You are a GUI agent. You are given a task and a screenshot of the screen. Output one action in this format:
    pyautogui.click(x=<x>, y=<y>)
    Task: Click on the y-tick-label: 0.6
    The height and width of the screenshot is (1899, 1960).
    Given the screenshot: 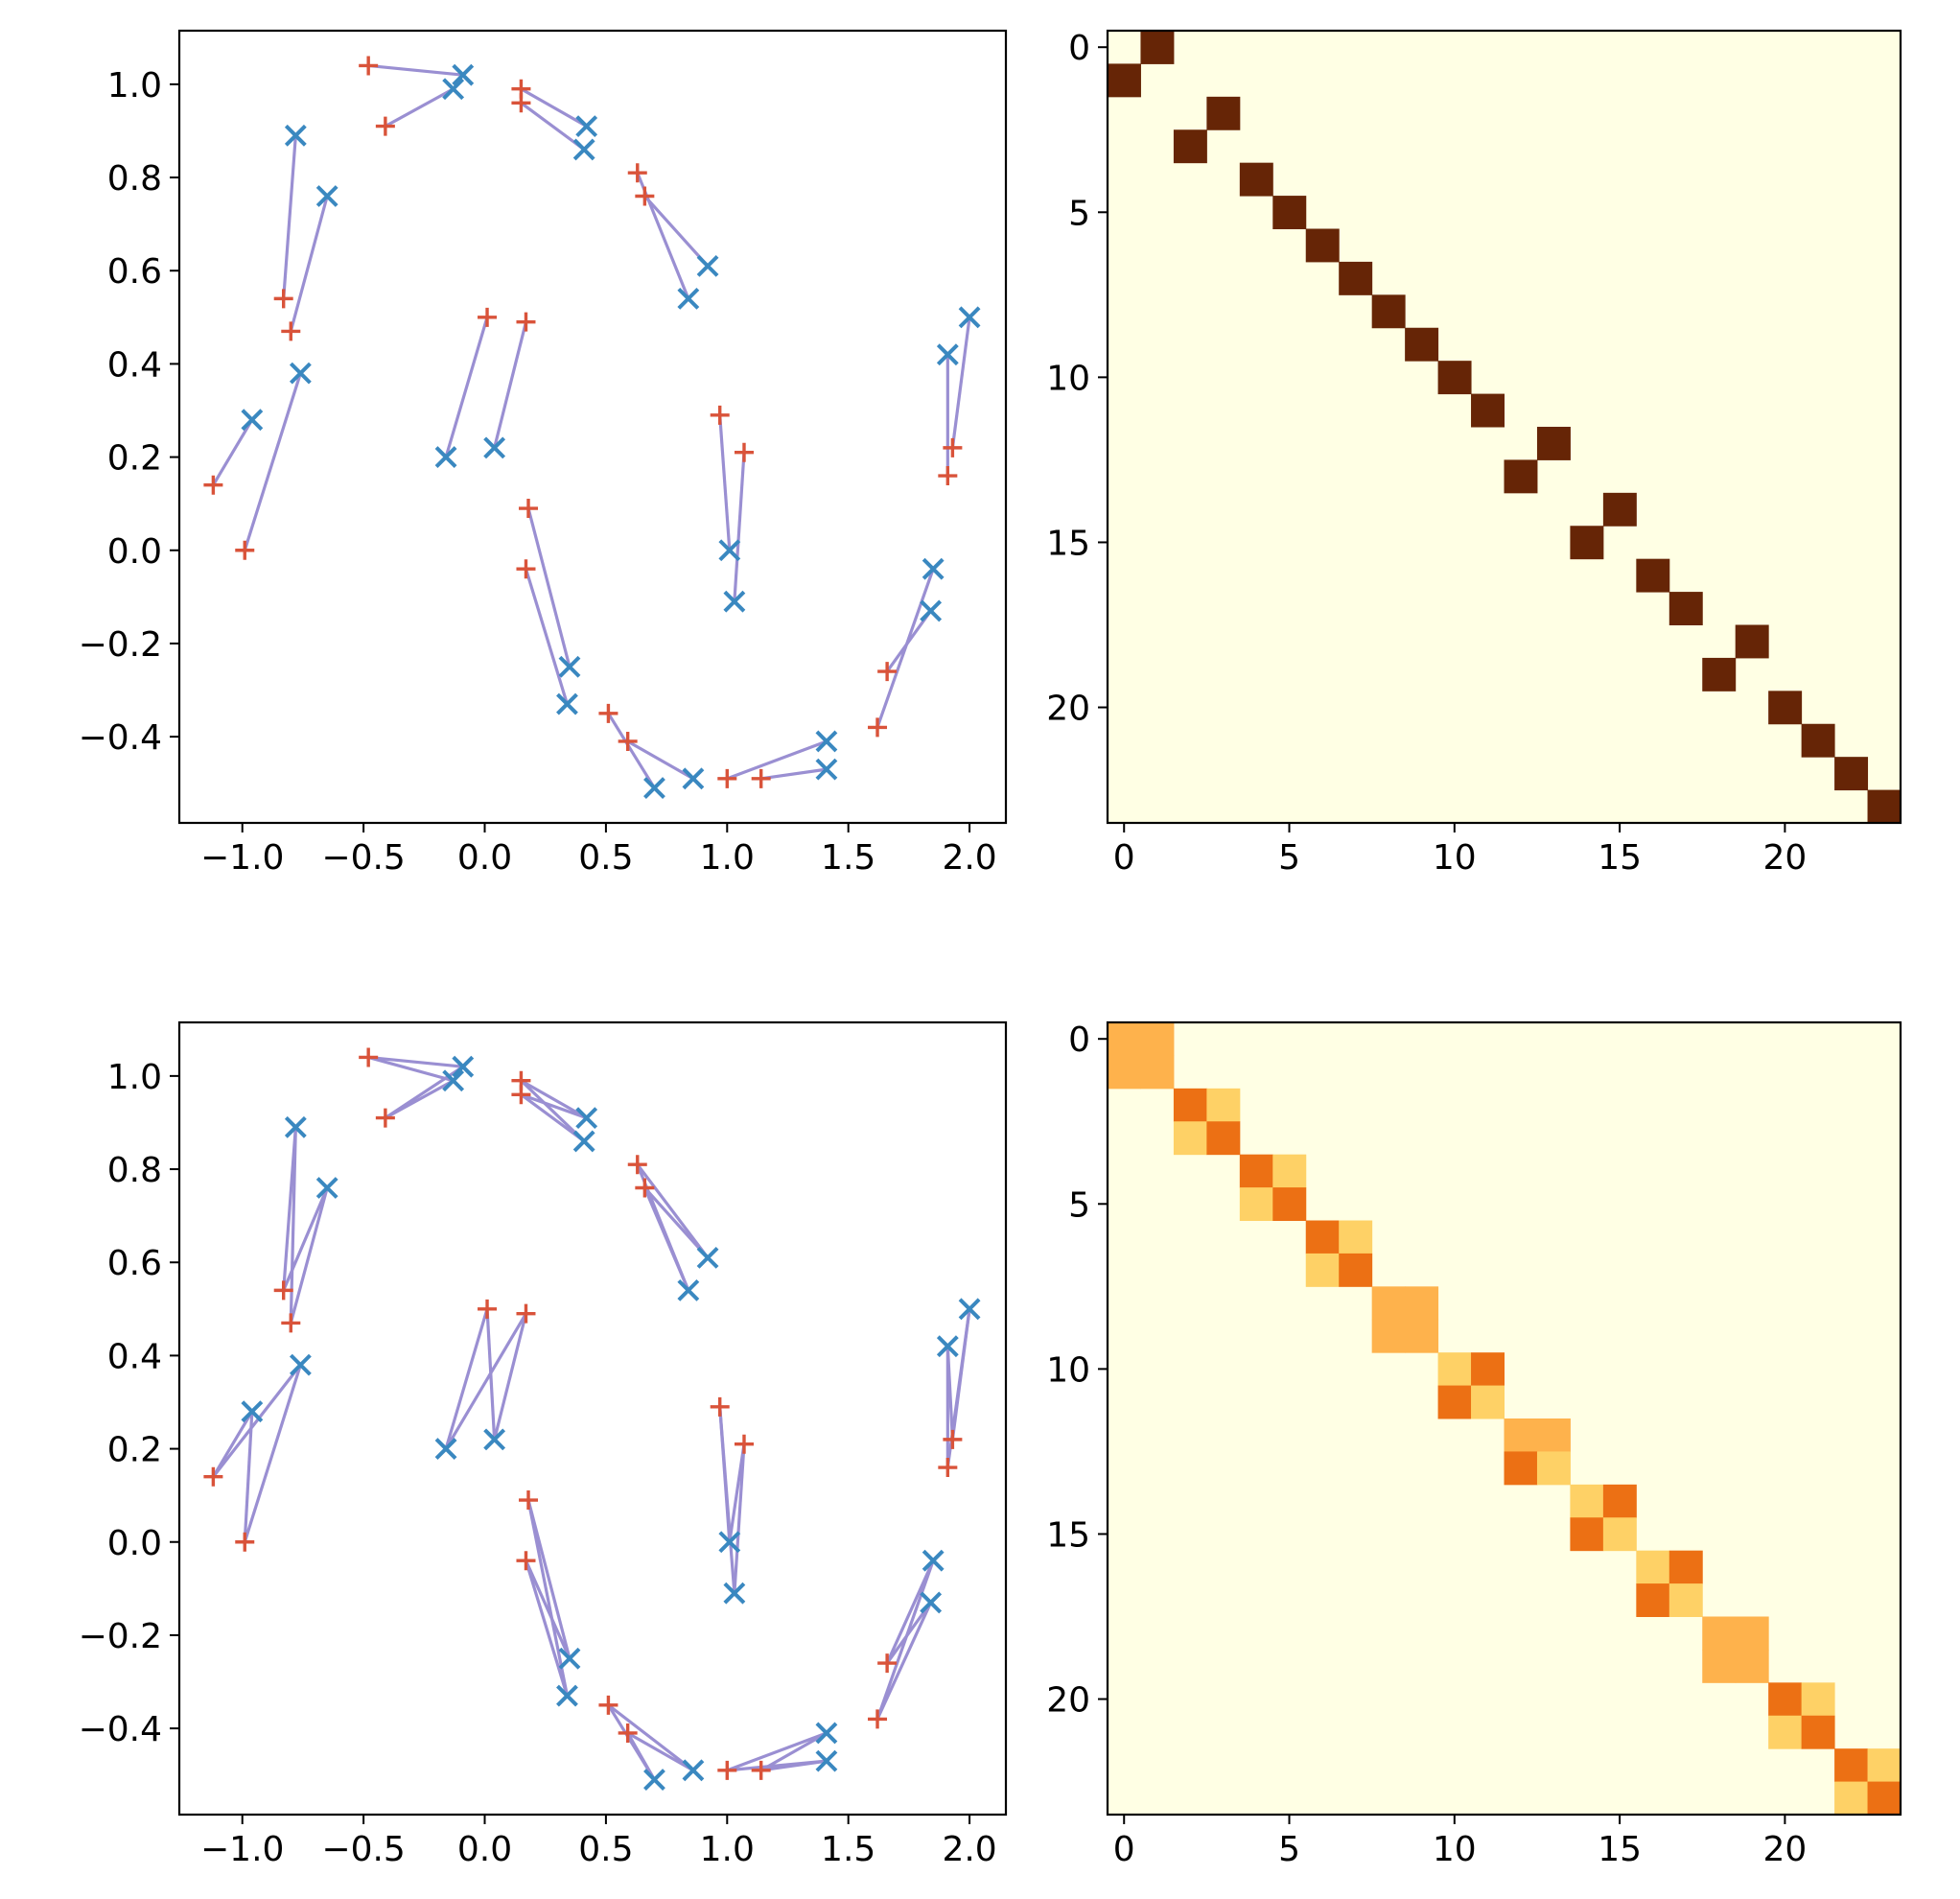 What is the action you would take?
    pyautogui.click(x=134, y=272)
    